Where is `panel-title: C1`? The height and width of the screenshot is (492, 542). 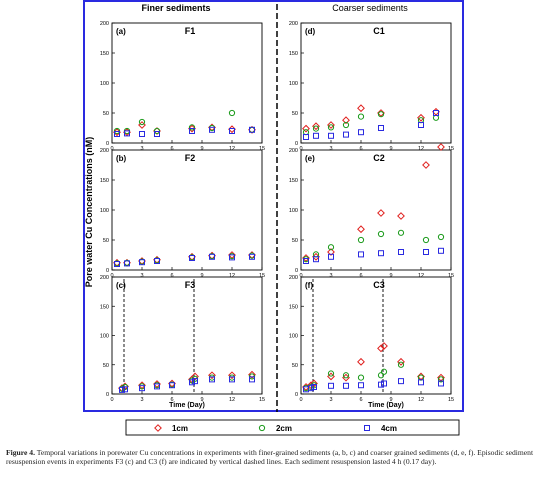 panel-title: C1 is located at coordinates (379, 31).